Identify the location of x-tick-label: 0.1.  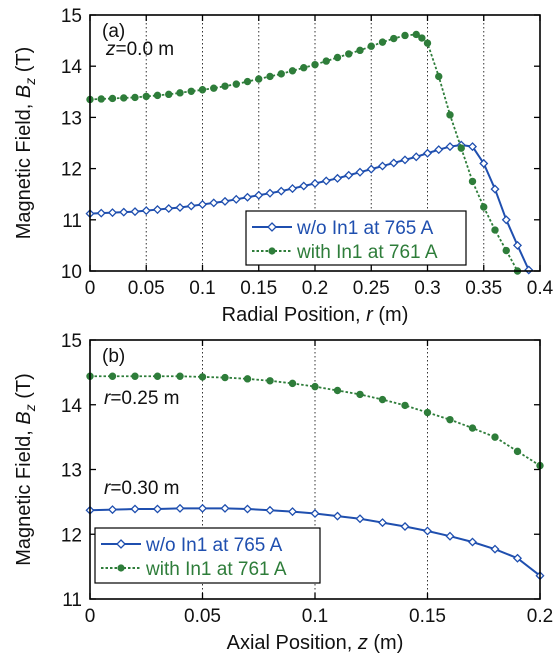
(202, 288).